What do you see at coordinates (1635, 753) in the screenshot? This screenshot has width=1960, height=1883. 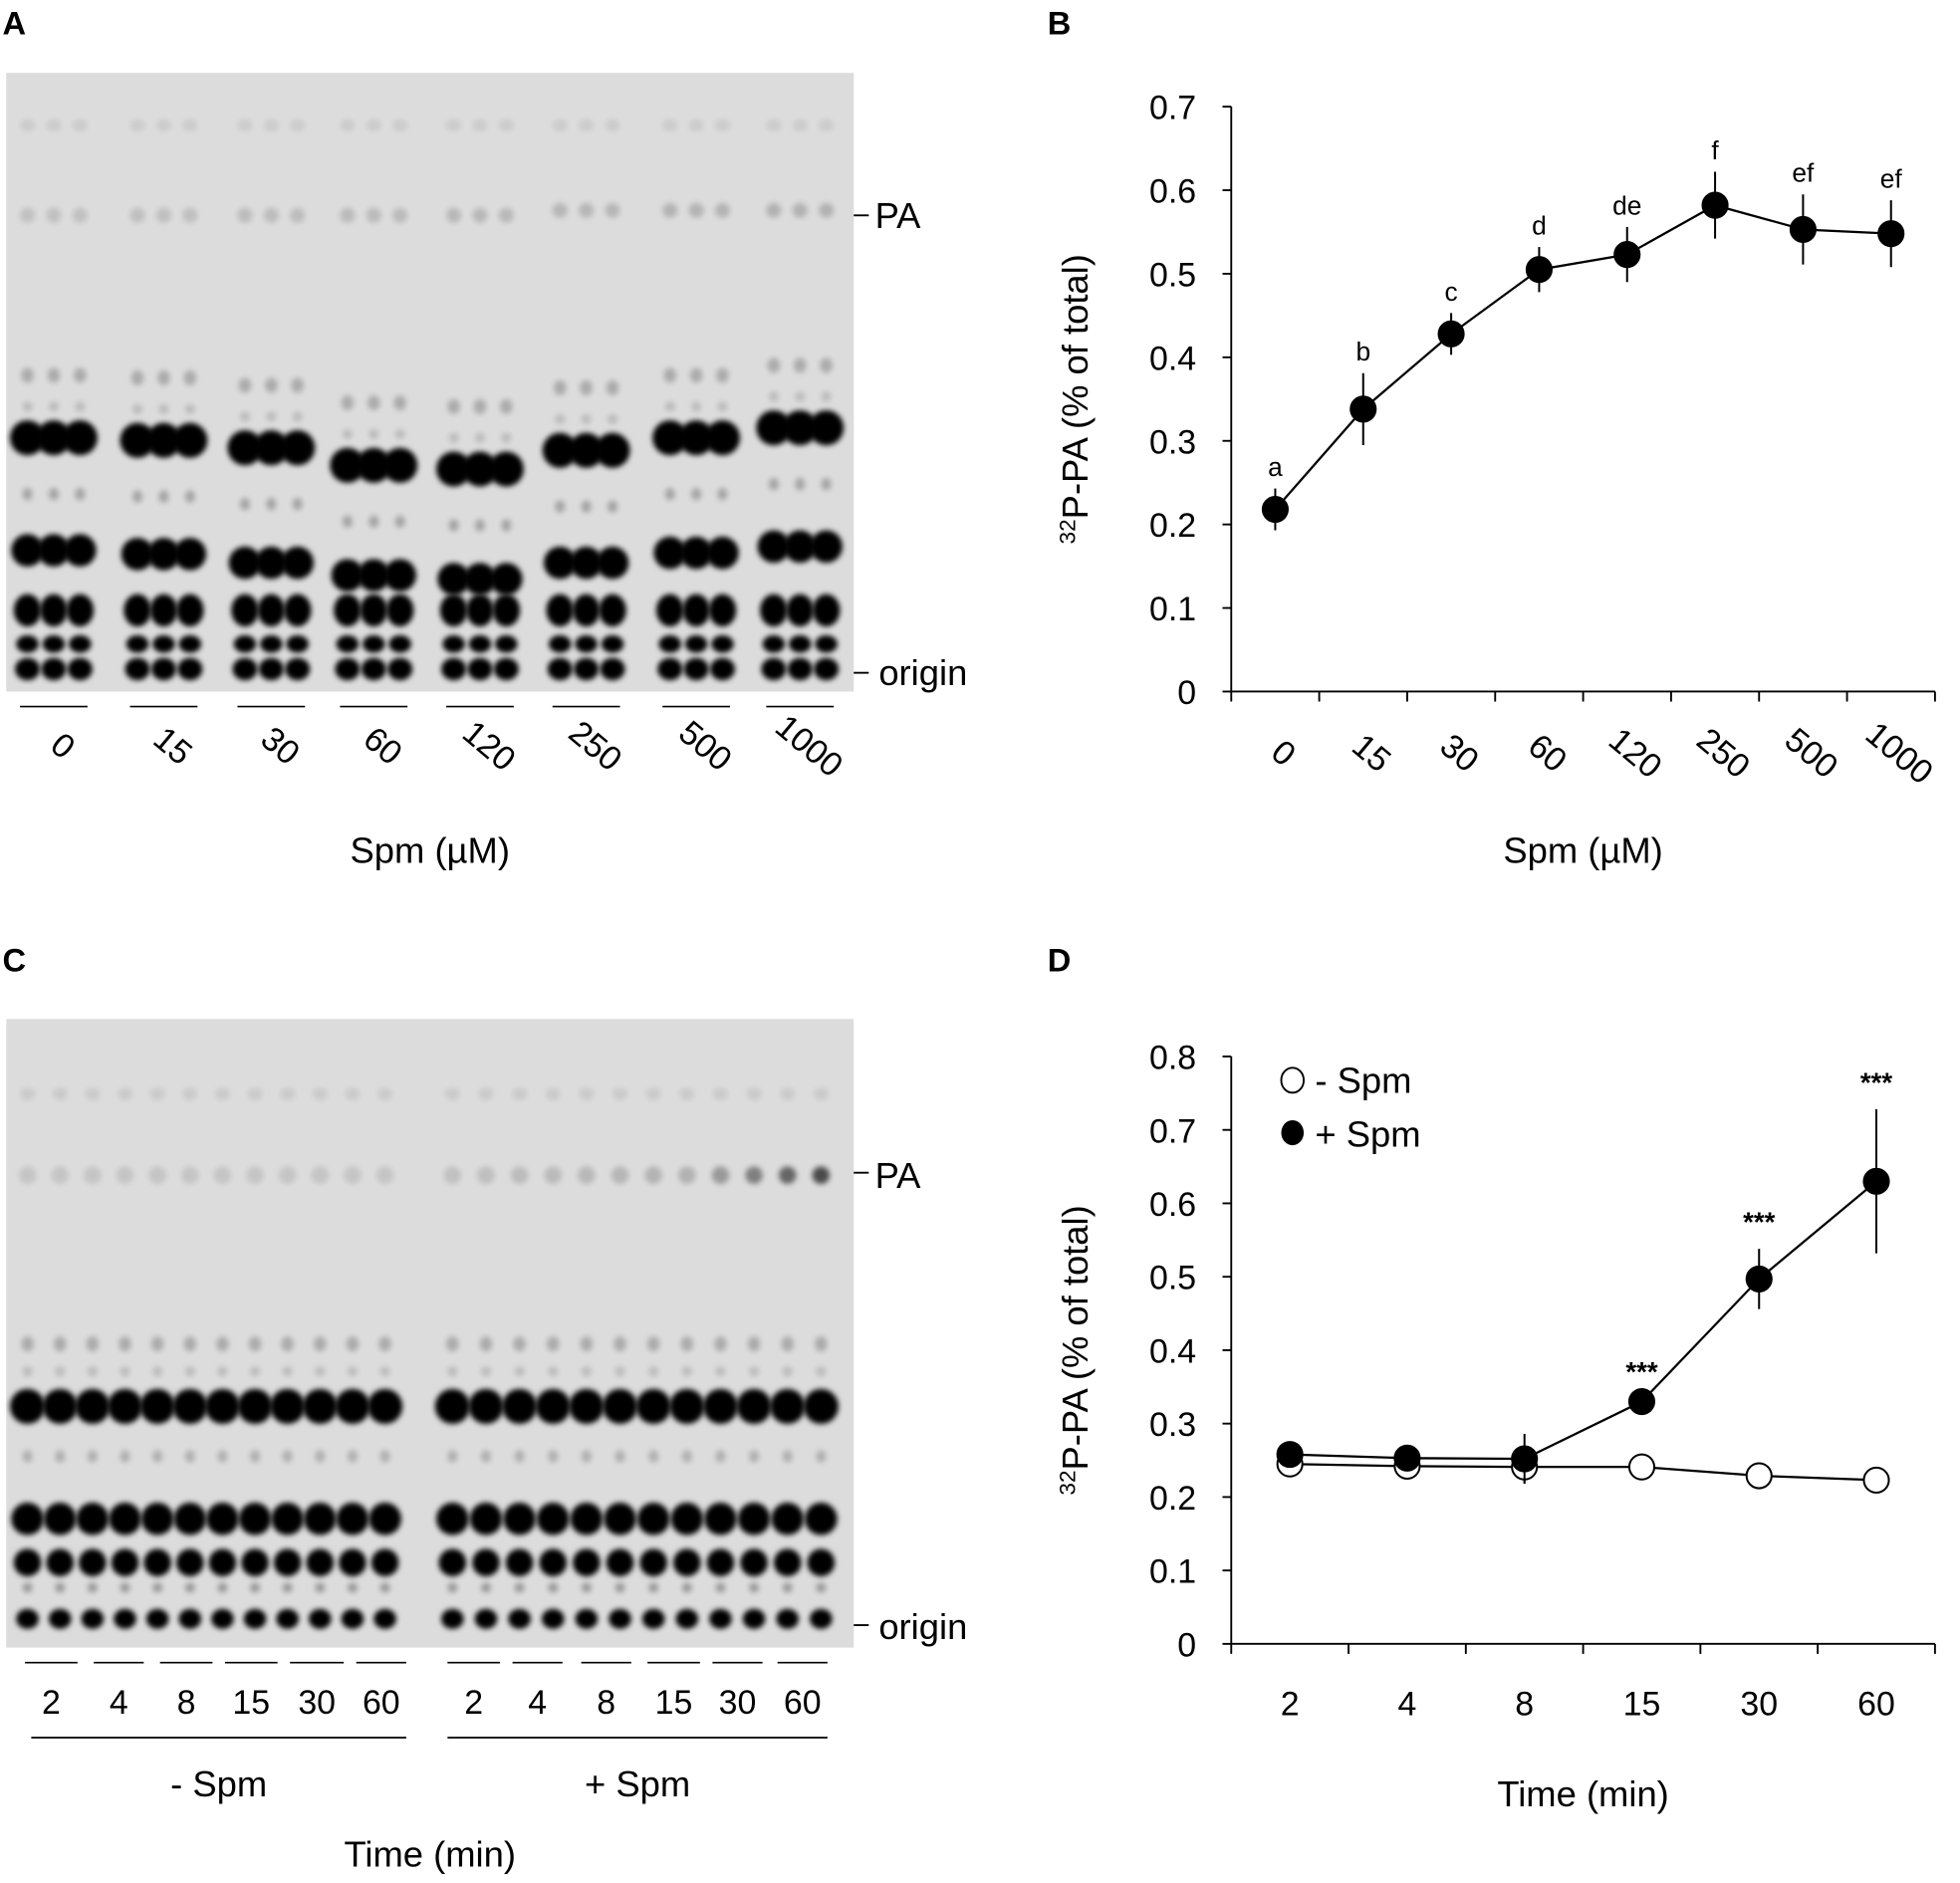 I see `x-tick-label: 120` at bounding box center [1635, 753].